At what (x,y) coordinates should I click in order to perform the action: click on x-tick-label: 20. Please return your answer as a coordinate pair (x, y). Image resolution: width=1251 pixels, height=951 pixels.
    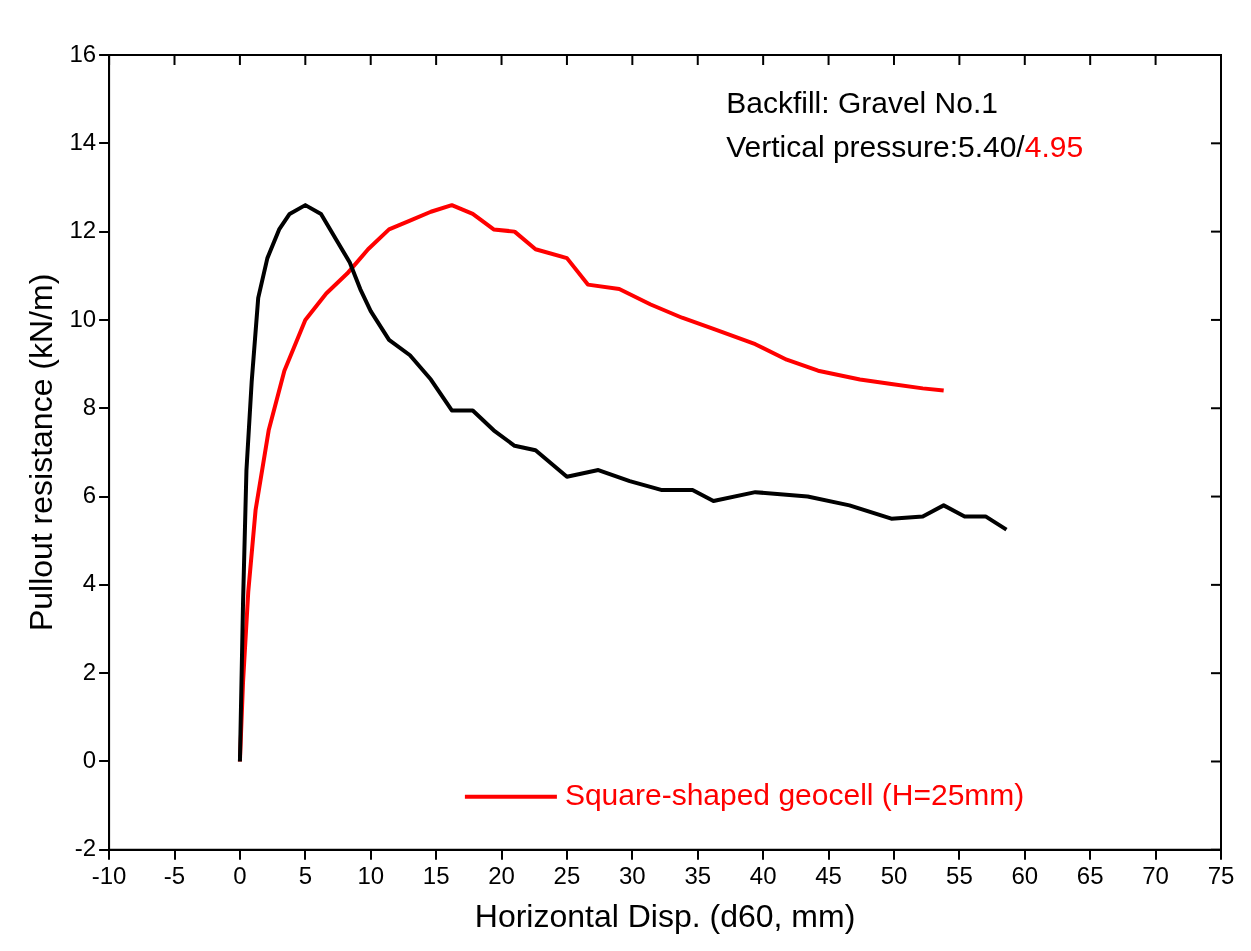
    Looking at the image, I should click on (501, 875).